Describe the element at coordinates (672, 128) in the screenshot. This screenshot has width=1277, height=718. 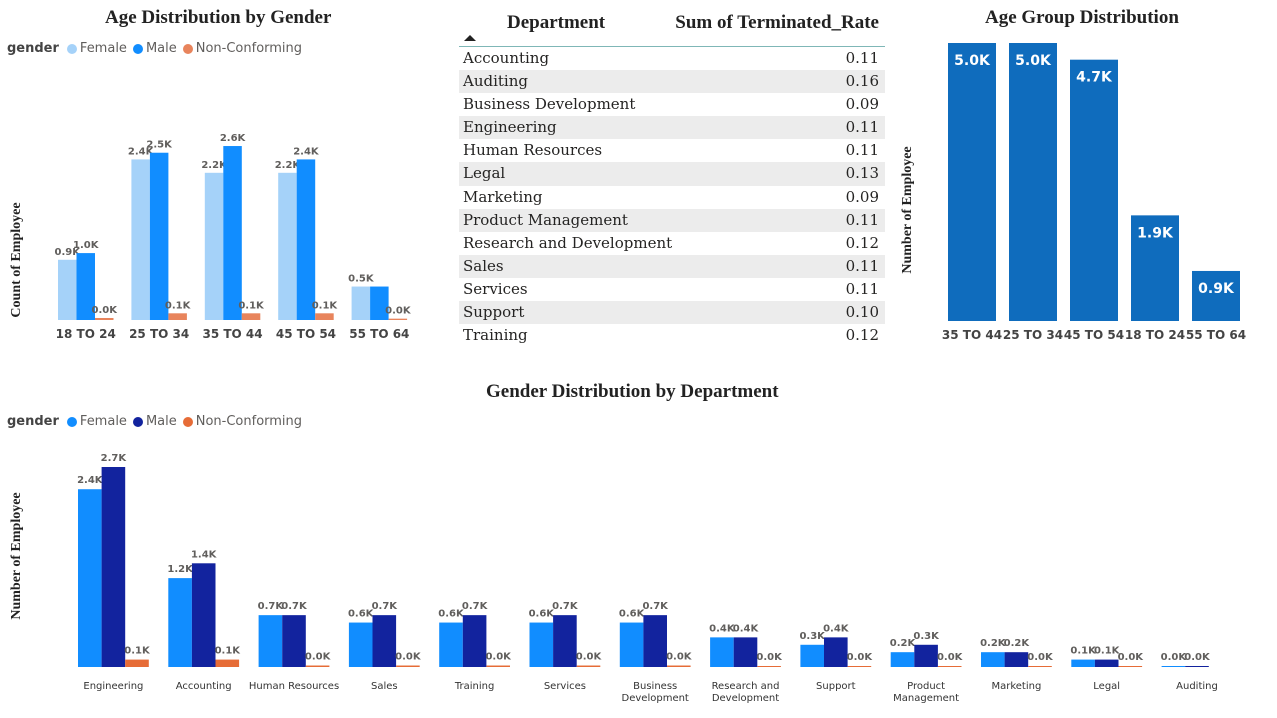
I see `table-row: Engineering 0.11` at that location.